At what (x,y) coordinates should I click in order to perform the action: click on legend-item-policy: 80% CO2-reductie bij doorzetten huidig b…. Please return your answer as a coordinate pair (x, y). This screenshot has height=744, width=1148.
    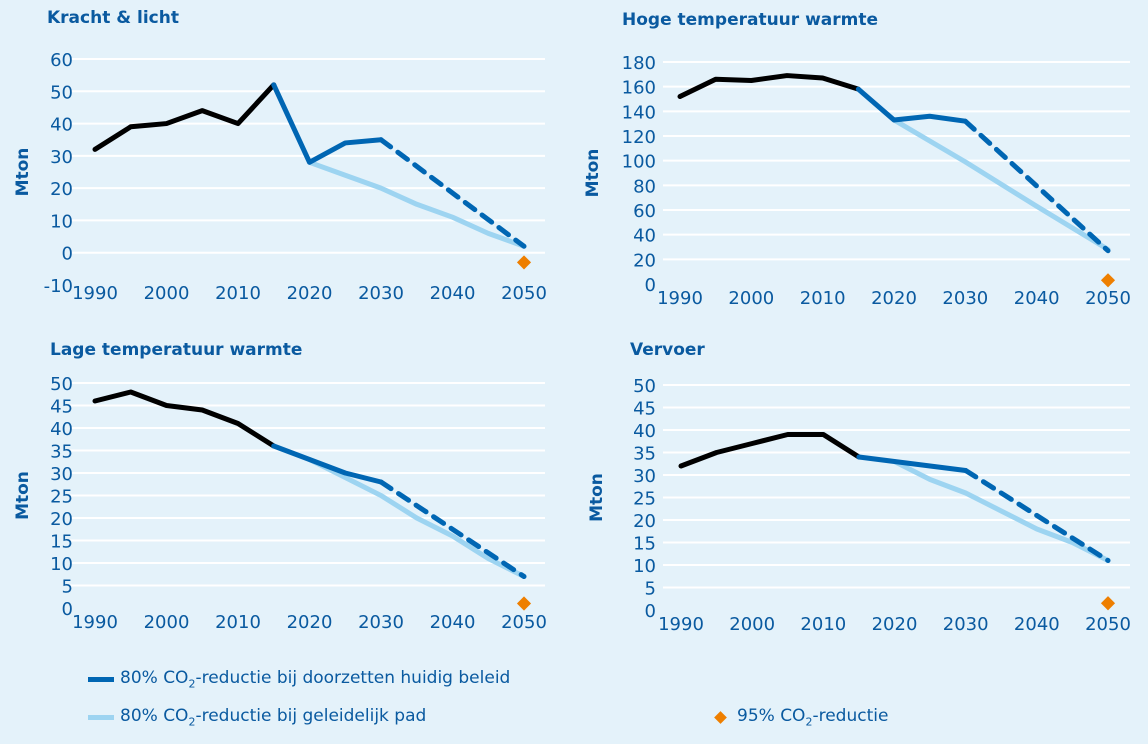
    Looking at the image, I should click on (299, 679).